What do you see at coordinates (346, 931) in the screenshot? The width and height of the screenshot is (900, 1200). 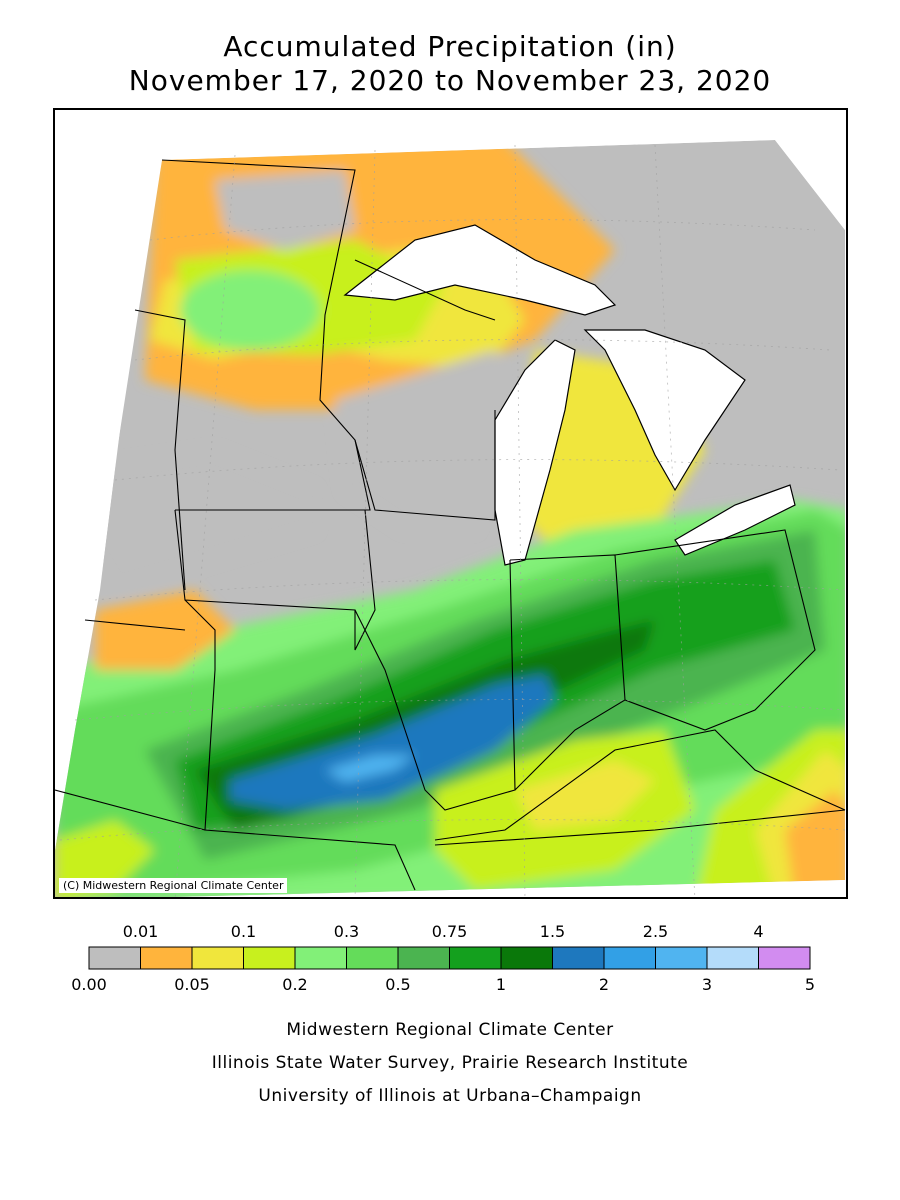 I see `legend-top-label: 0.3` at bounding box center [346, 931].